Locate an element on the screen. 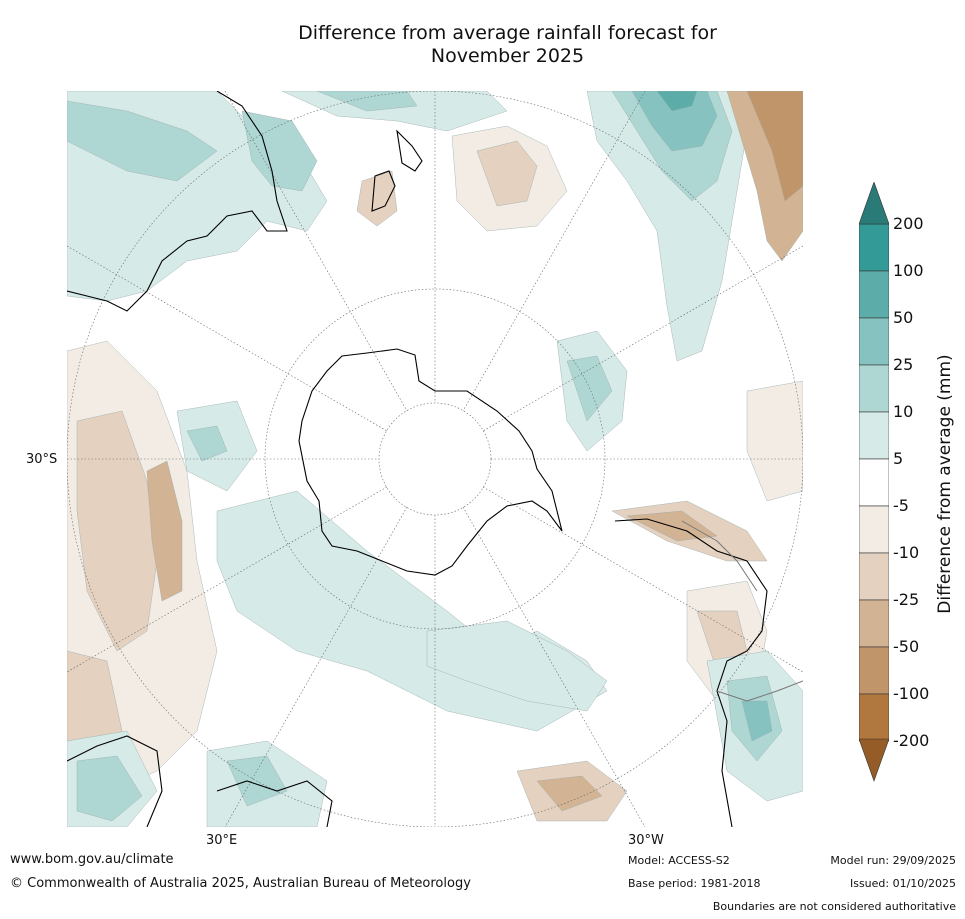 Image resolution: width=965 pixels, height=919 pixels. footer-model-run: Model run: 29/09/2025 is located at coordinates (893, 860).